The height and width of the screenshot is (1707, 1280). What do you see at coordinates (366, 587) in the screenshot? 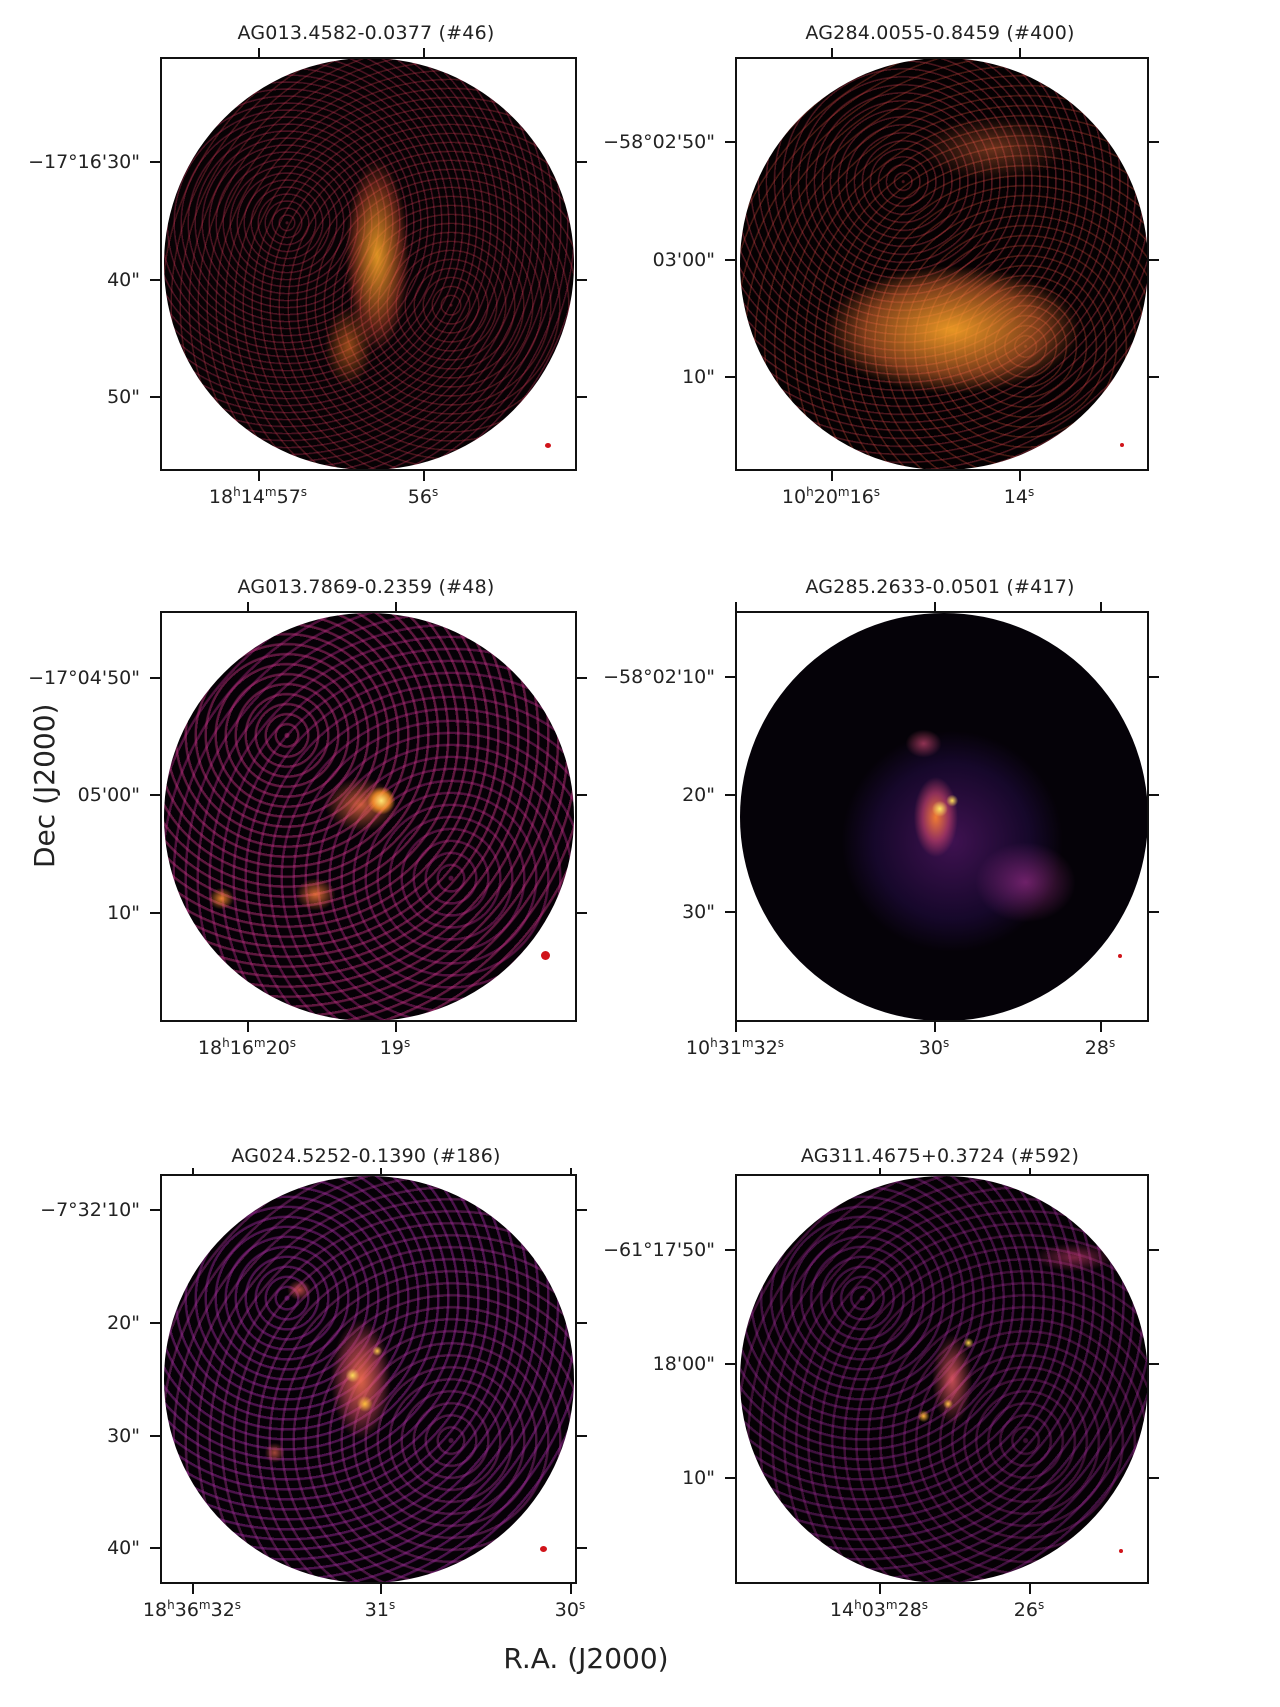
I see `panel-title: AG013.7869-0.2359 (#48)` at bounding box center [366, 587].